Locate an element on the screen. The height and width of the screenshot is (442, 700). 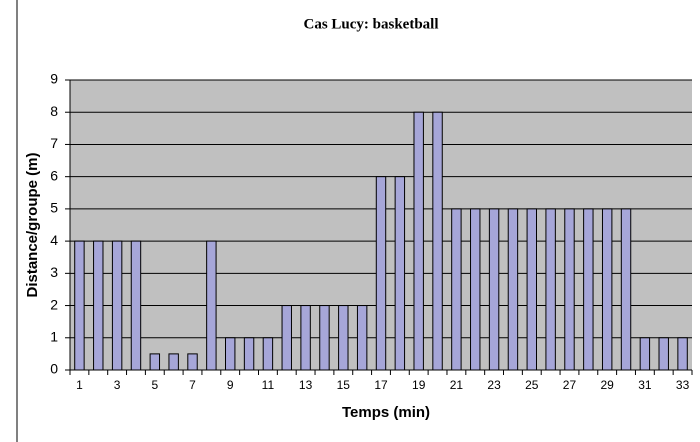
y-tick-label: 3 is located at coordinates (54, 272).